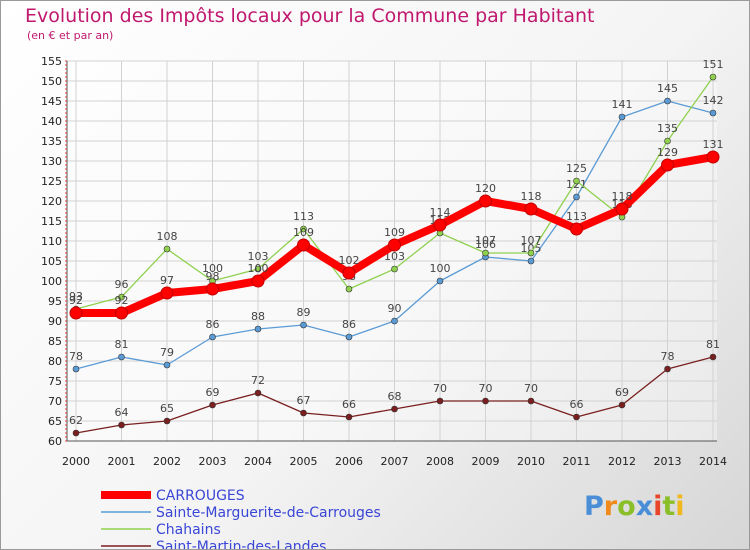  I want to click on y-tick-label: 65, so click(55, 421).